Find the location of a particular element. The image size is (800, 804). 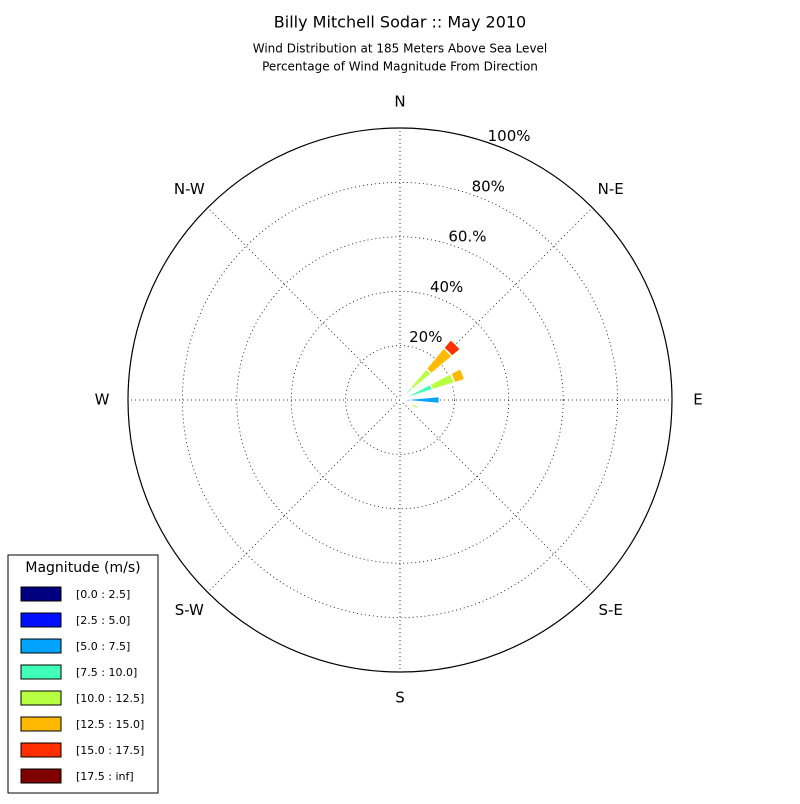

r-tick-label: 100% is located at coordinates (509, 136).